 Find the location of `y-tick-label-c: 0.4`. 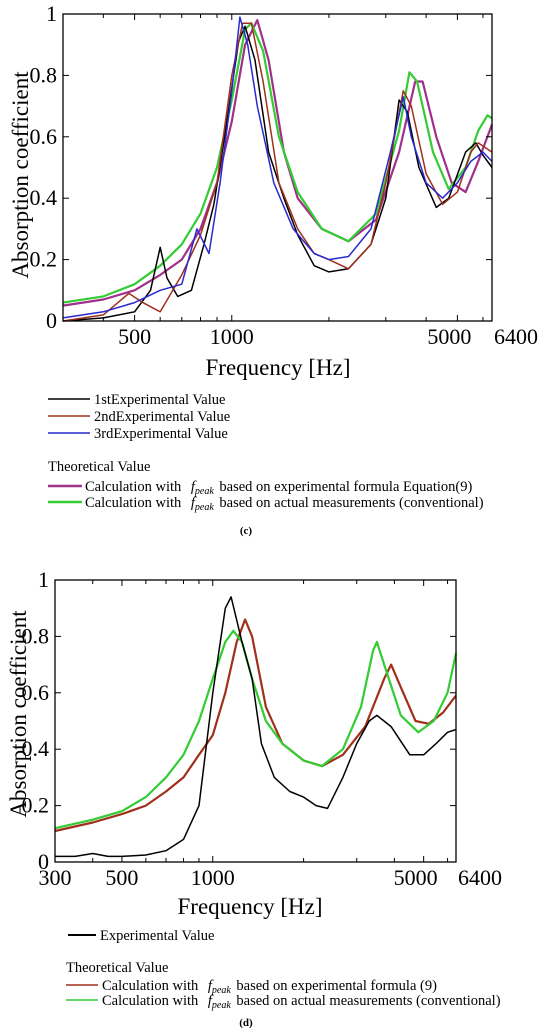

y-tick-label-c: 0.4 is located at coordinates (44, 197).